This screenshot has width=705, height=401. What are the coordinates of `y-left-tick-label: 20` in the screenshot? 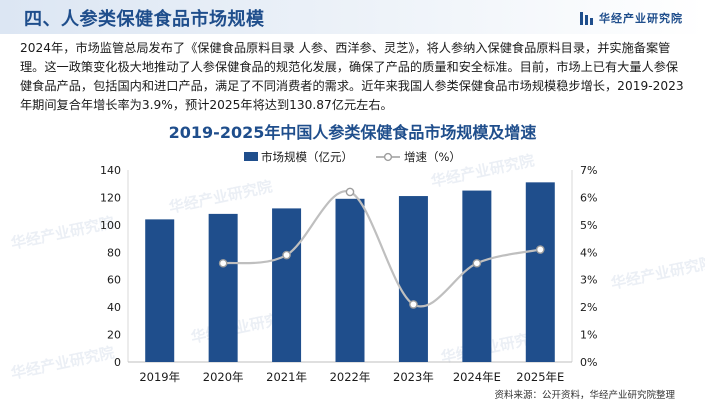 It's located at (114, 335).